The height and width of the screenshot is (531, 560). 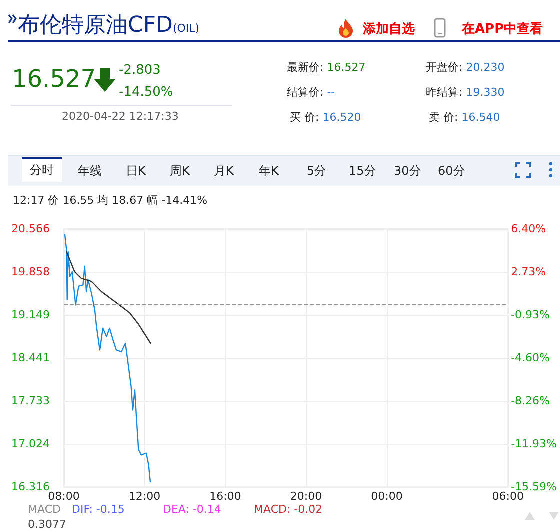 What do you see at coordinates (226, 496) in the screenshot?
I see `x-tick-label: 16:00` at bounding box center [226, 496].